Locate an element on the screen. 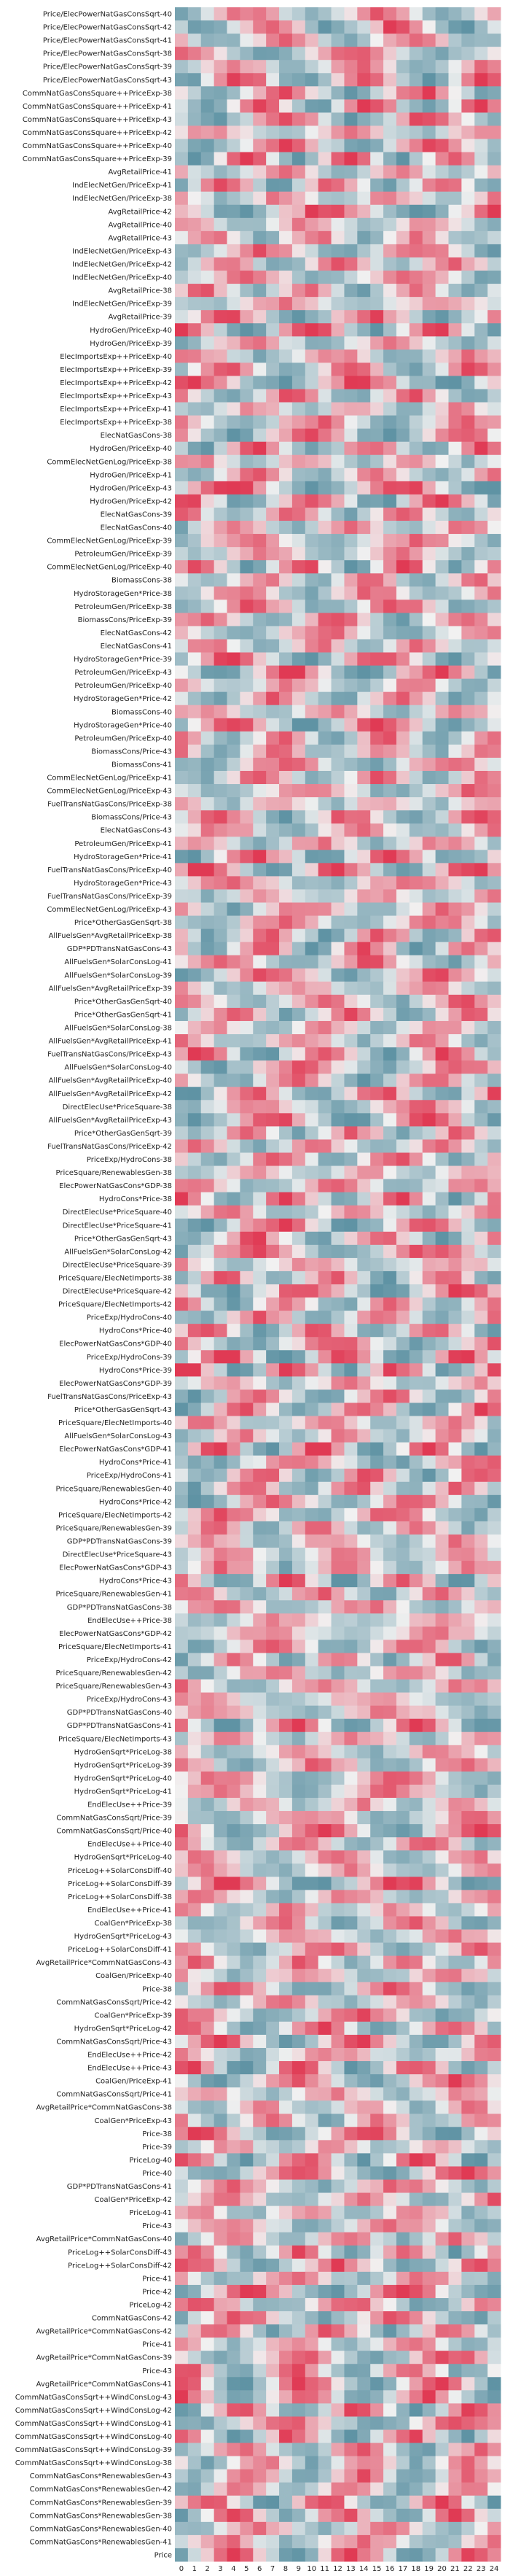 The image size is (513, 2576). row-label: BiomassCons-38 is located at coordinates (141, 581).